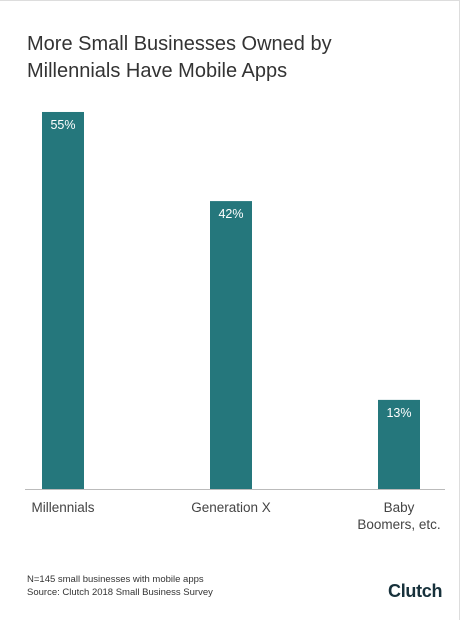 The width and height of the screenshot is (460, 620). Describe the element at coordinates (230, 214) in the screenshot. I see `value-label: 42%` at that location.